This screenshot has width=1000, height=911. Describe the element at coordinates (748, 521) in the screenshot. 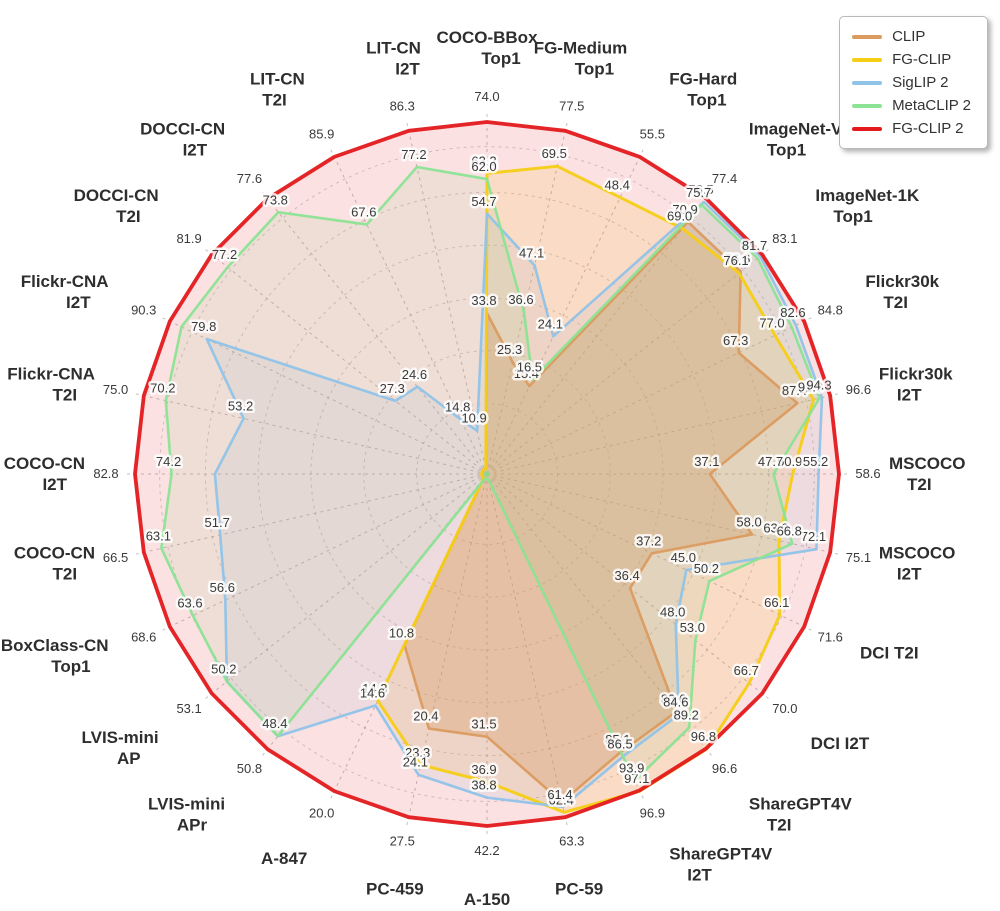

I see `value-label: 58.0` at that location.